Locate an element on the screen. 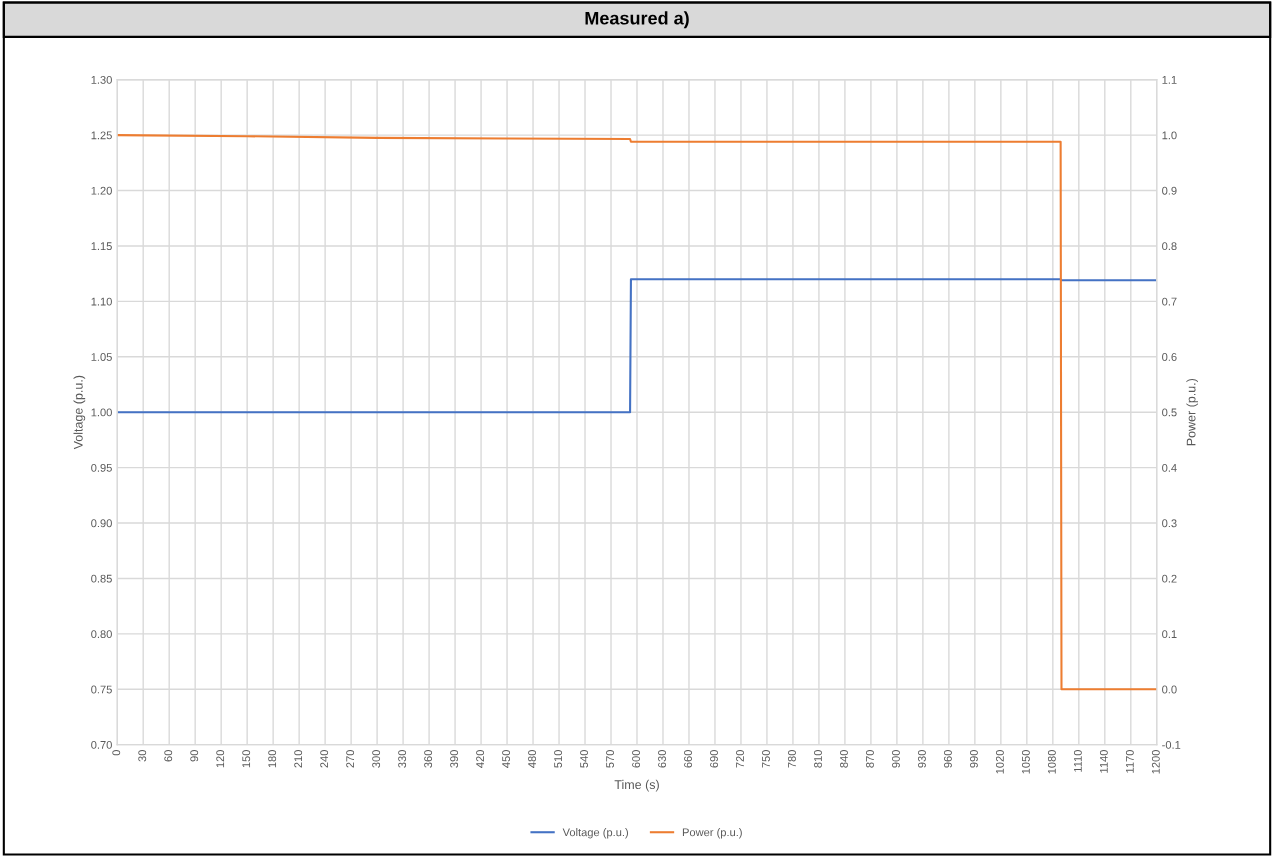 The height and width of the screenshot is (857, 1274). chart-title: Measured a) is located at coordinates (637, 20).